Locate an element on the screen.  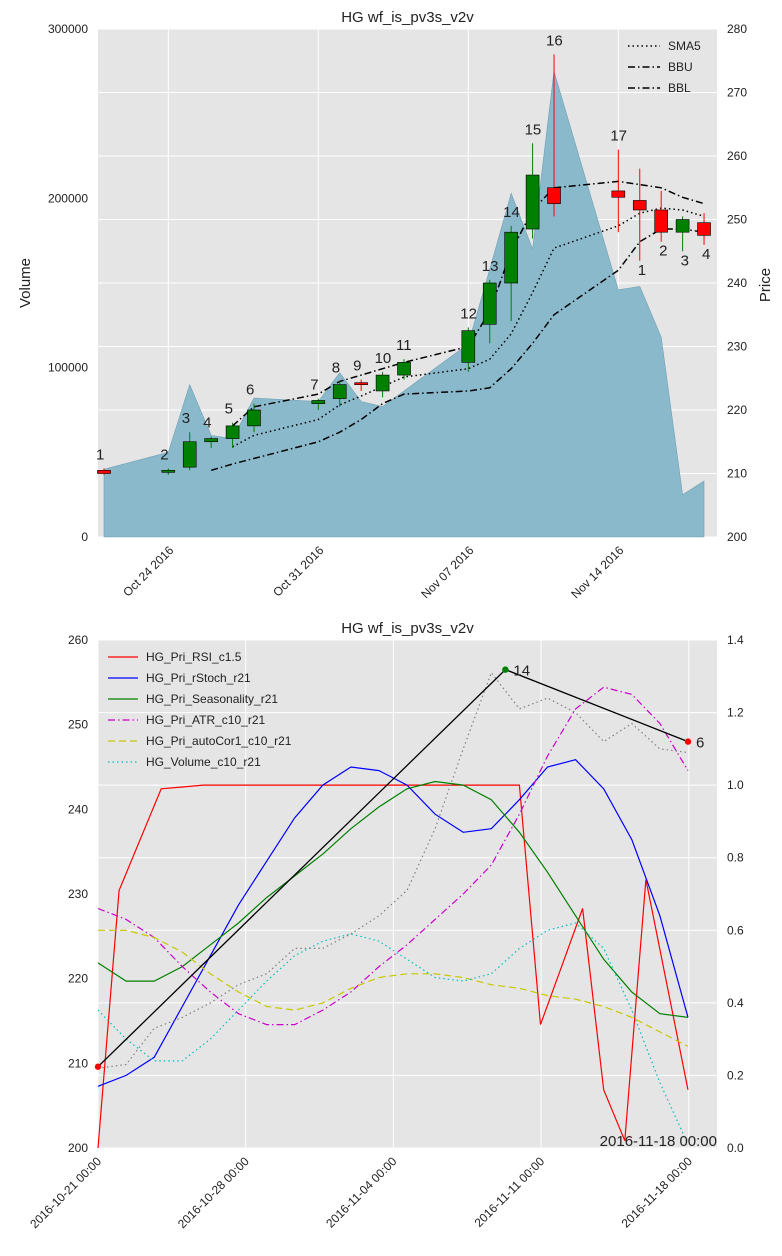
legend-label: BBU is located at coordinates (680, 67).